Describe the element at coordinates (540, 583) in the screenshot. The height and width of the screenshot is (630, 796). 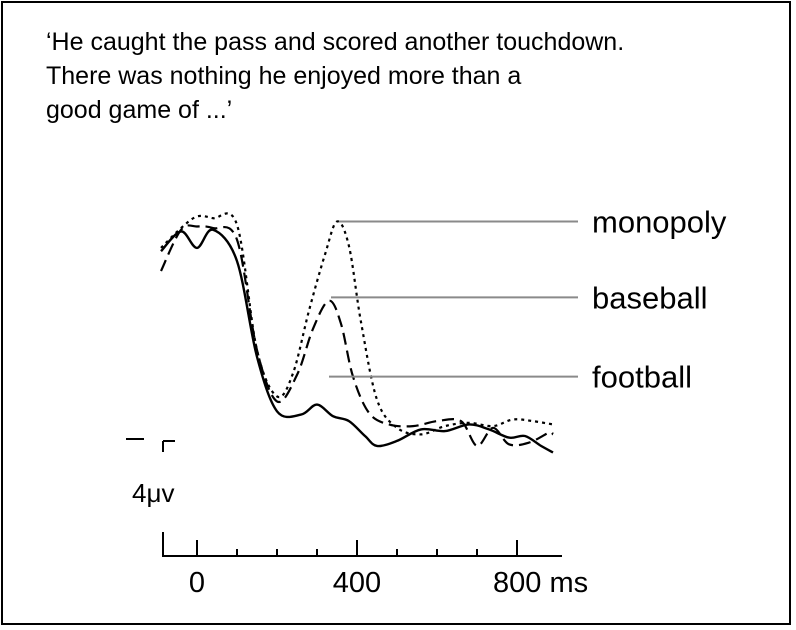
I see `x-tick-label-800: 800 ms` at that location.